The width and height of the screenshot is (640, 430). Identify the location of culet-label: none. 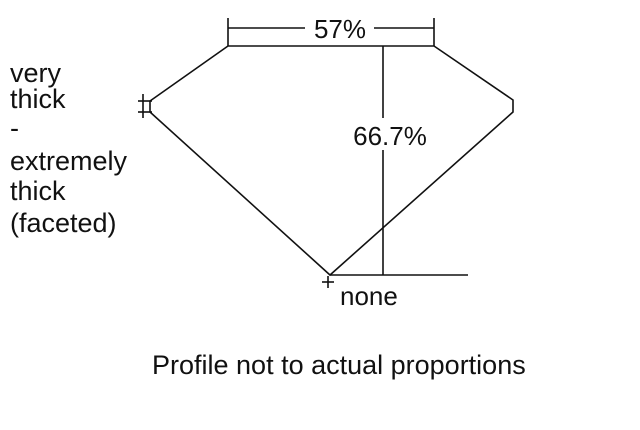
(369, 296).